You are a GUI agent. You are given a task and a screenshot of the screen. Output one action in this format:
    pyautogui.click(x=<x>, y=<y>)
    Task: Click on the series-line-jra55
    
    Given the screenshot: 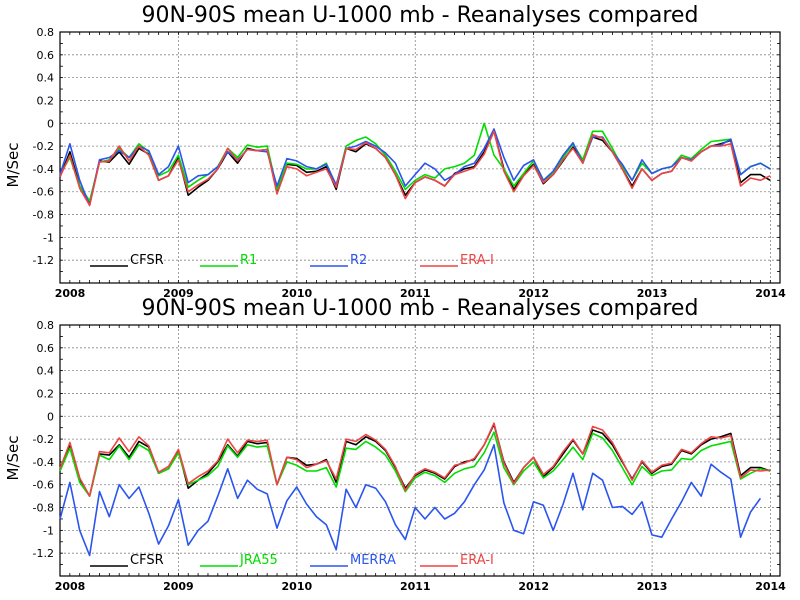 What is the action you would take?
    pyautogui.click(x=415, y=464)
    